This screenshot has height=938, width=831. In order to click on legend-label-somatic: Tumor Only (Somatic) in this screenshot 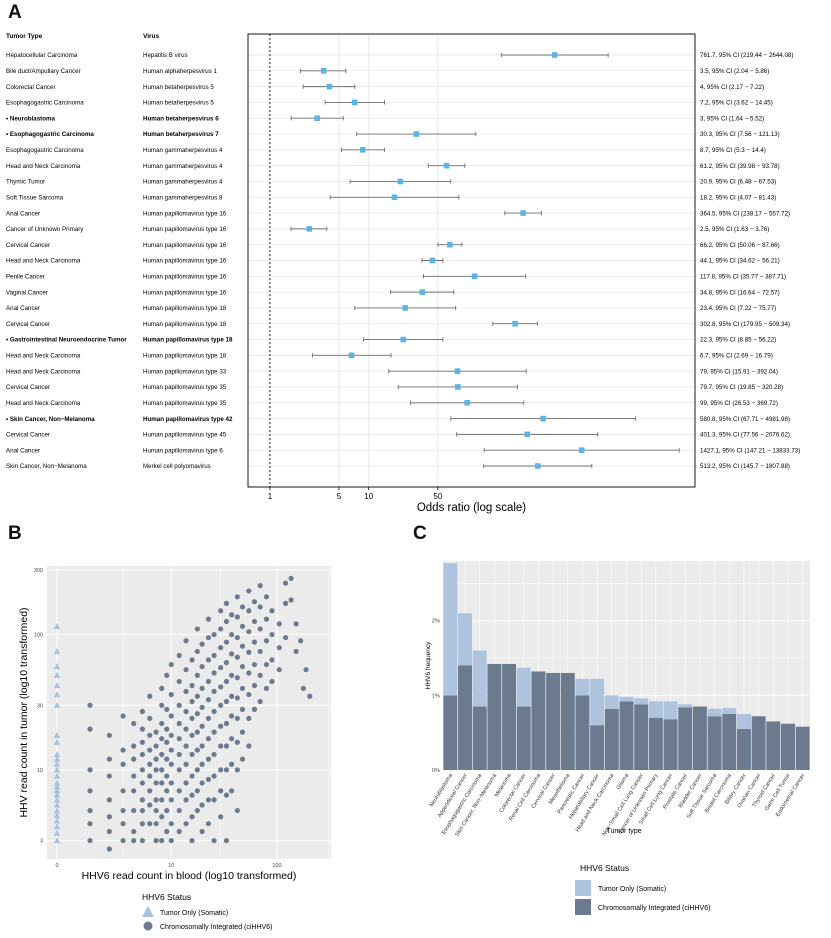, I will do `click(194, 913)`.